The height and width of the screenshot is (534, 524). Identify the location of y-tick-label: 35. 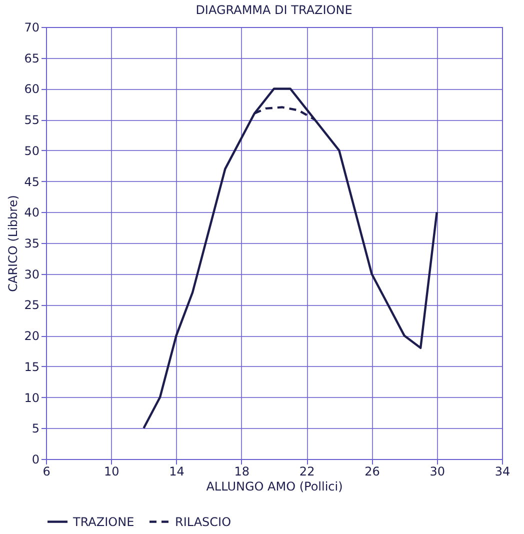
(32, 243).